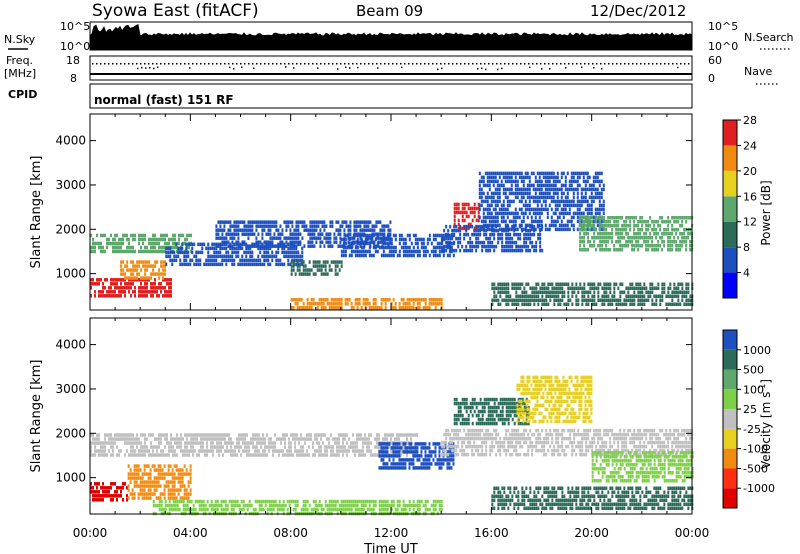 The image size is (800, 554). I want to click on beam-label: Beam 09, so click(389, 11).